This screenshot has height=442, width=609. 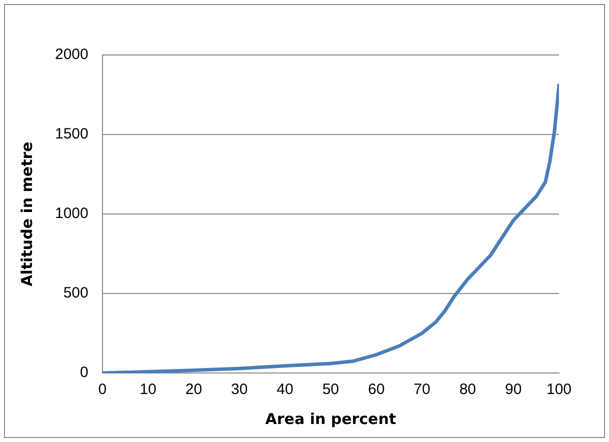 What do you see at coordinates (376, 389) in the screenshot?
I see `x-tick-label: 60` at bounding box center [376, 389].